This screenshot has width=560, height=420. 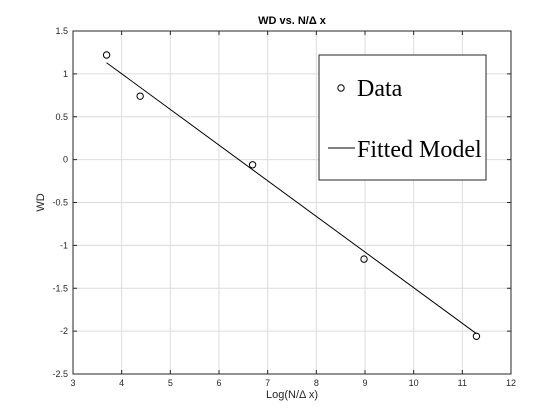 I want to click on y-tick-label: 0, so click(x=65, y=160).